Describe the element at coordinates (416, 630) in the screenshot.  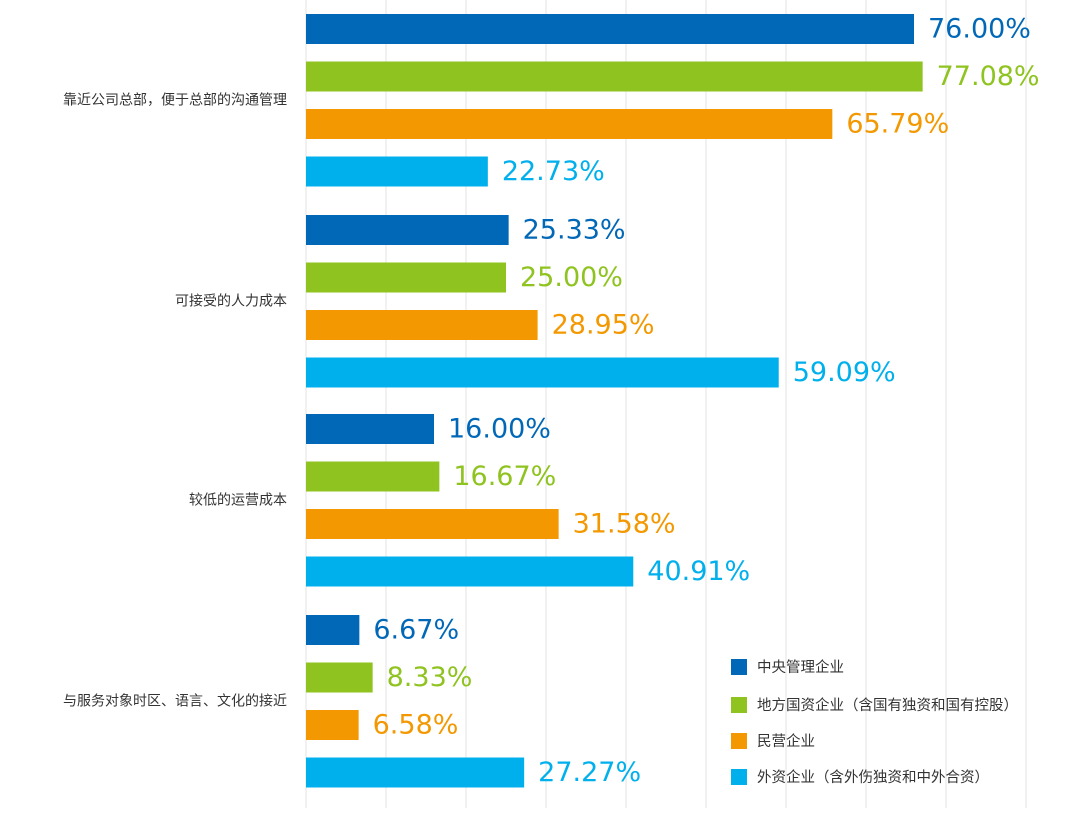
I see `value-label: 6.67%` at that location.